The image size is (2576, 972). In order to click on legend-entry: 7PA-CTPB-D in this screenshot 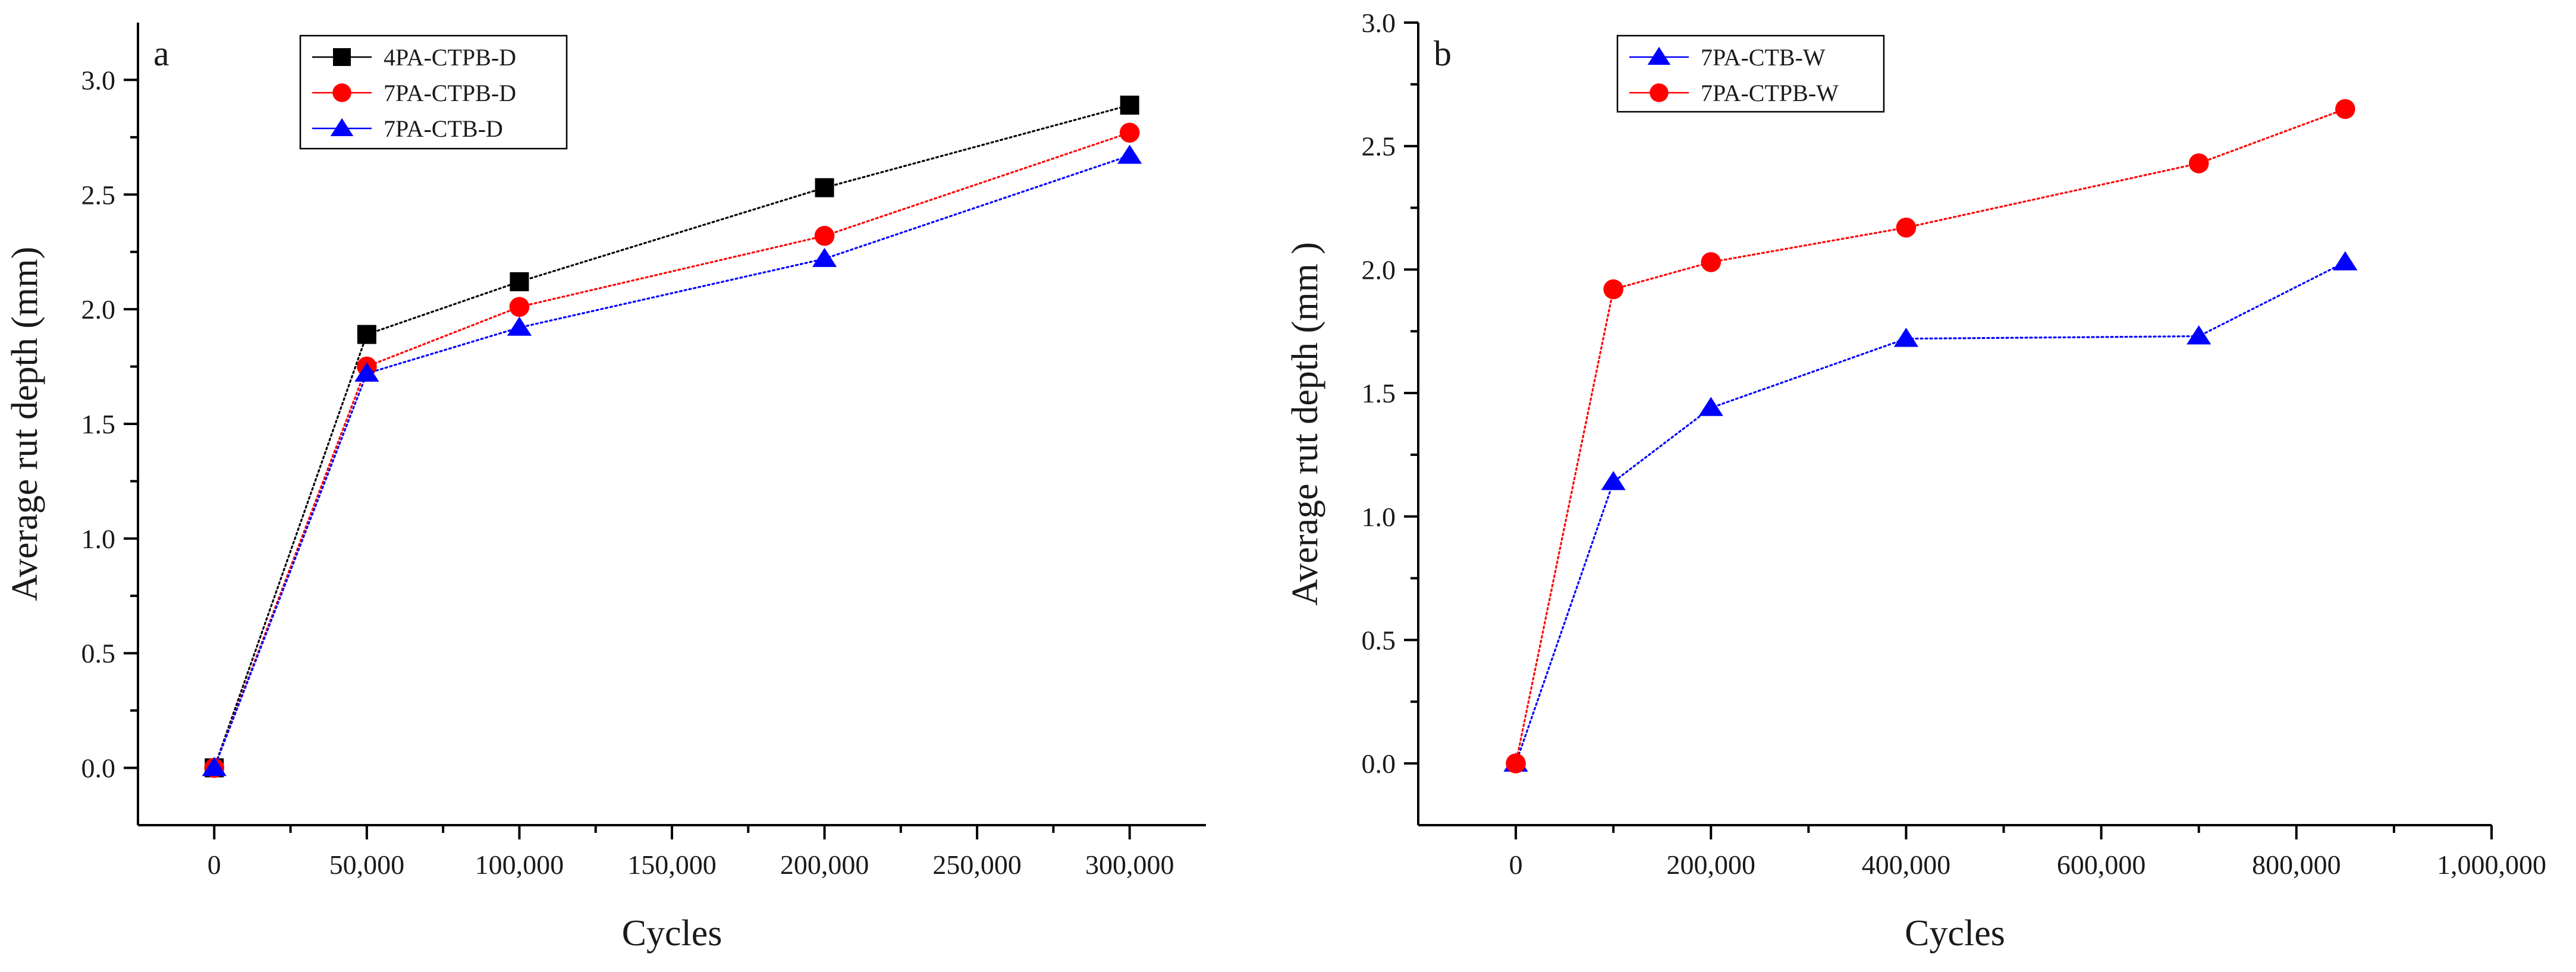, I will do `click(414, 93)`.